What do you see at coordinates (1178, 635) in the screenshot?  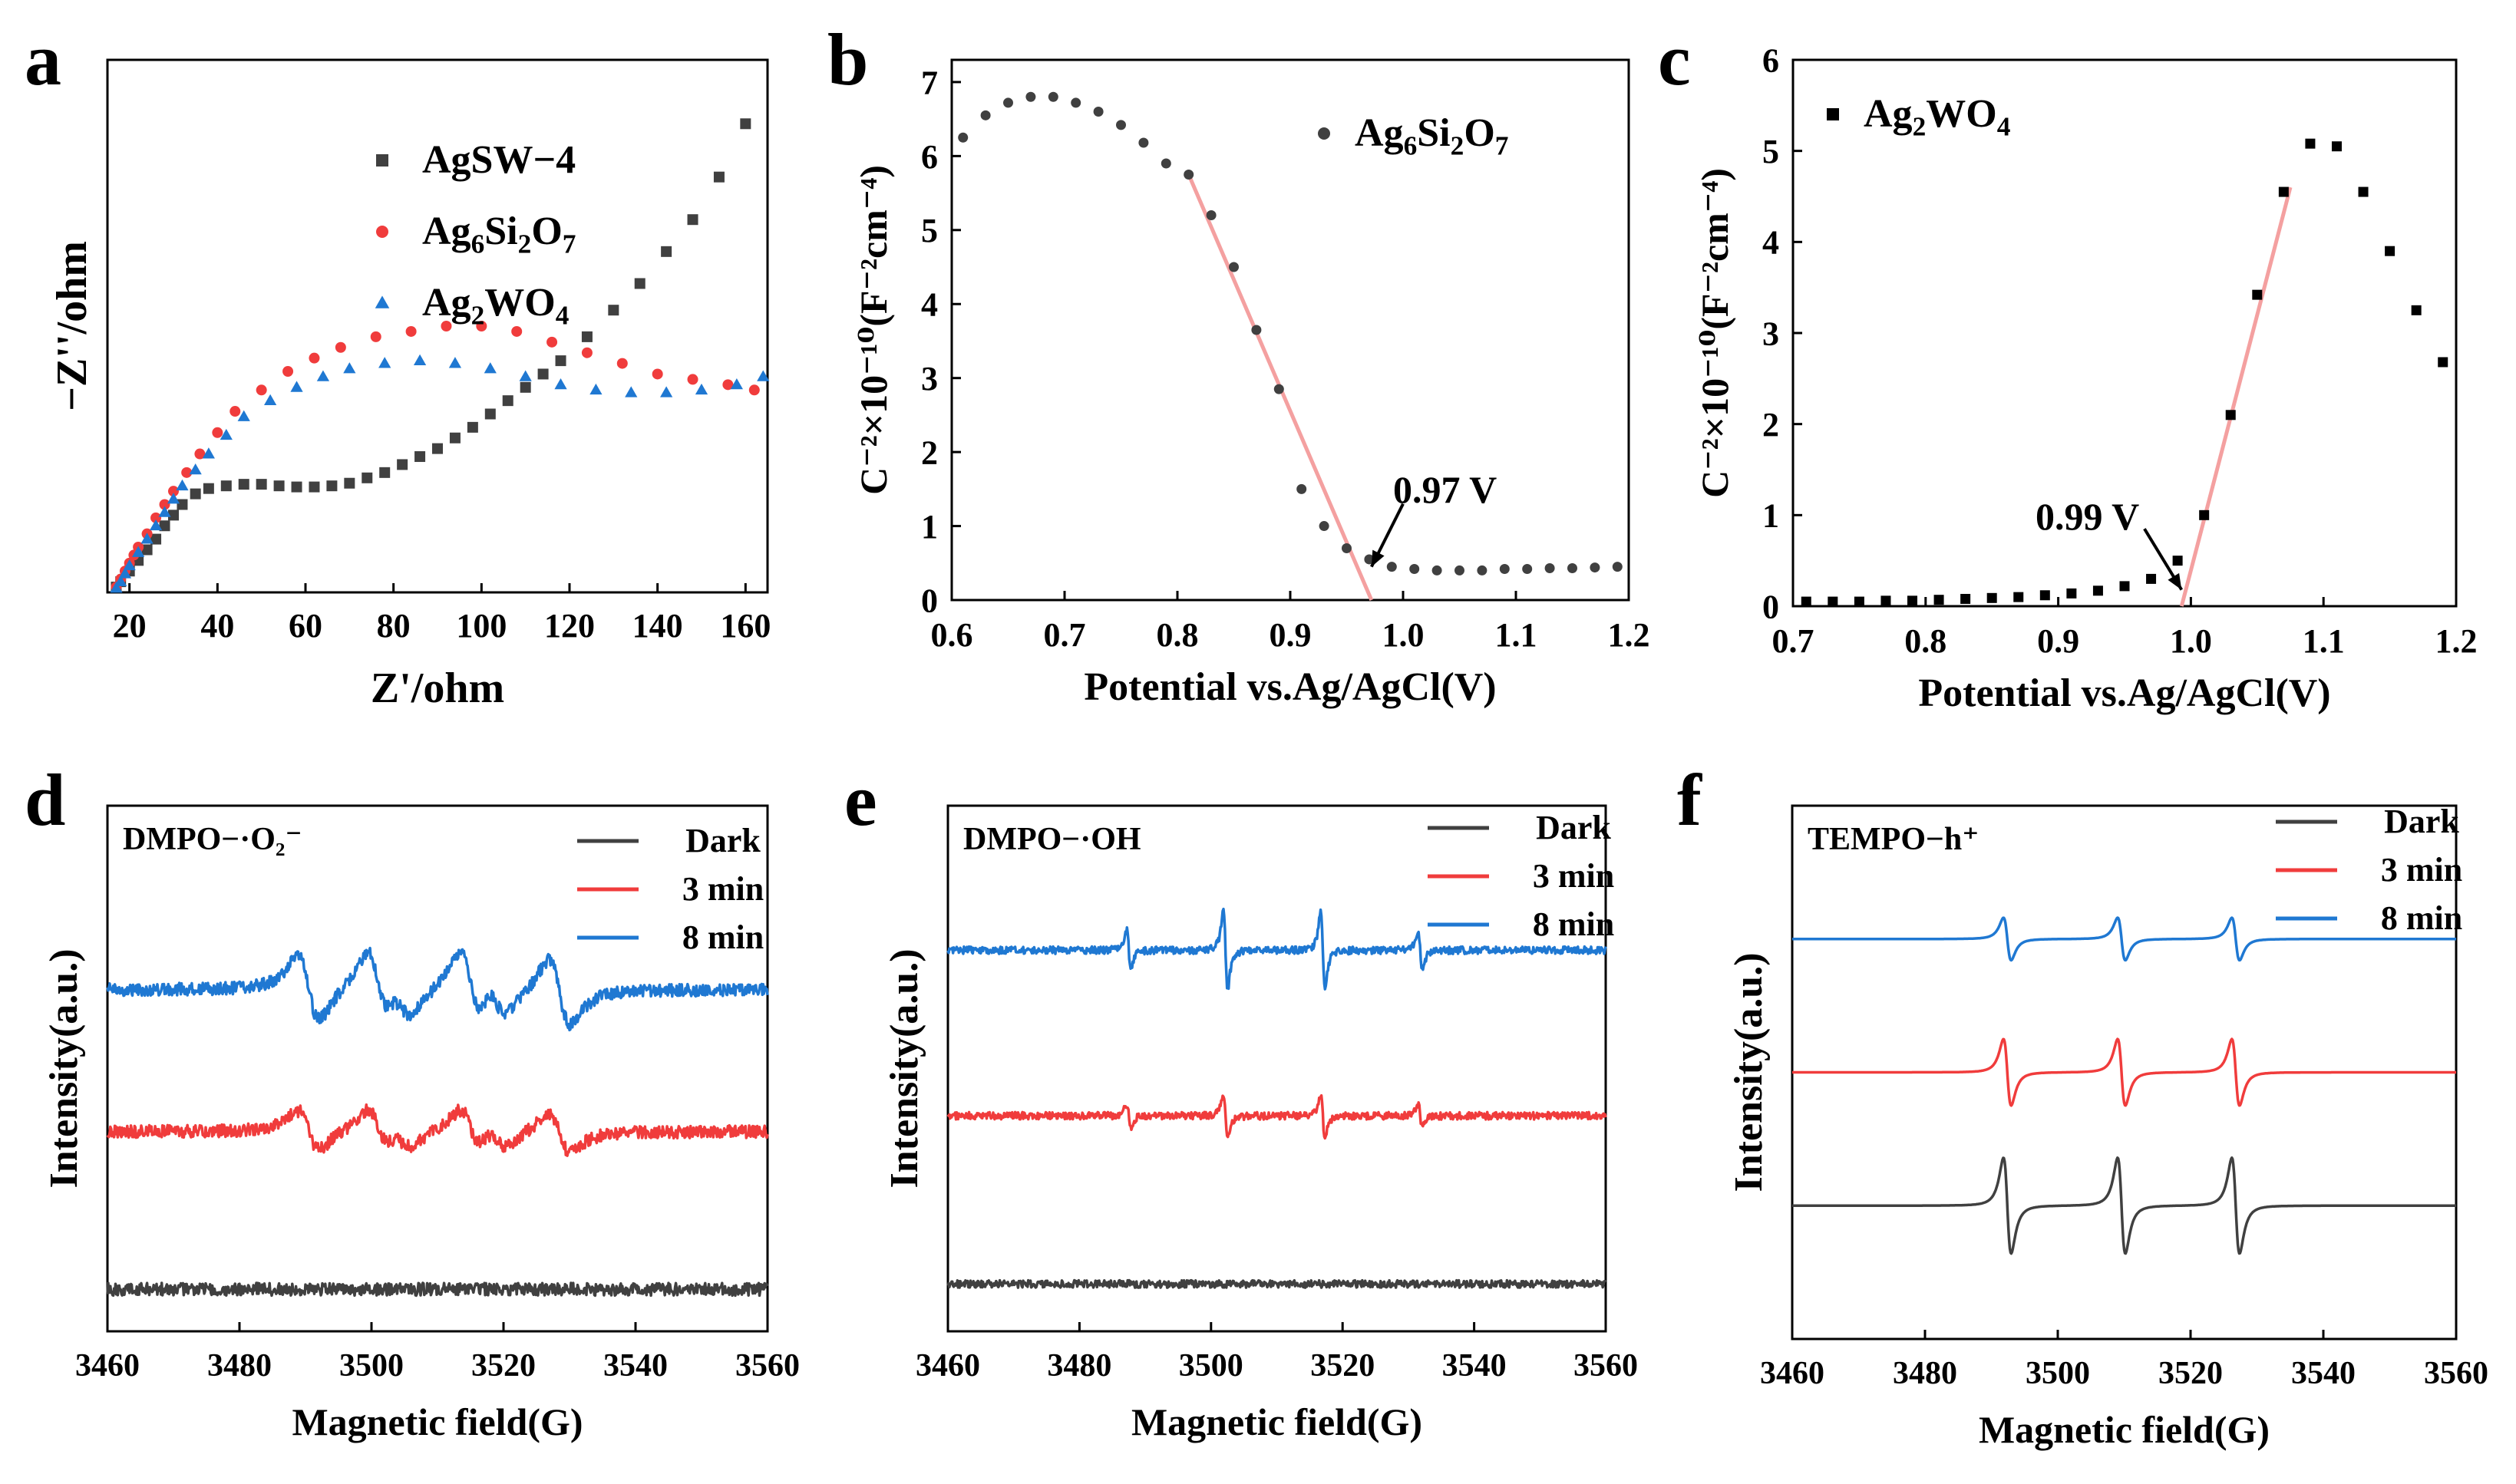 I see `x-tick-label: 0.8` at bounding box center [1178, 635].